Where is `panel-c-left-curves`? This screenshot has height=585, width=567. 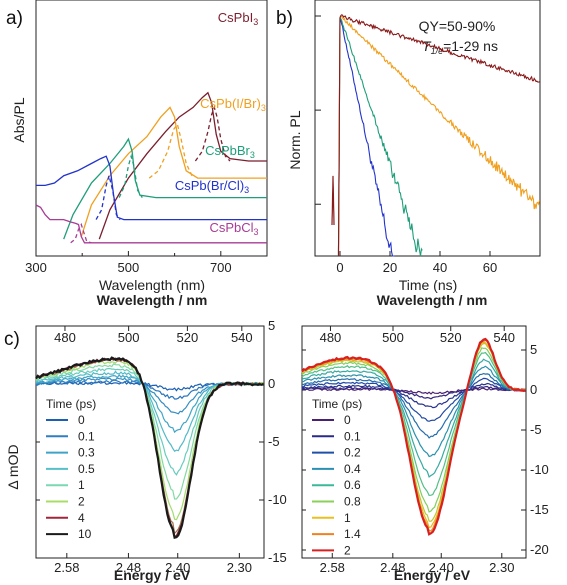 panel-c-left-curves is located at coordinates (149, 448).